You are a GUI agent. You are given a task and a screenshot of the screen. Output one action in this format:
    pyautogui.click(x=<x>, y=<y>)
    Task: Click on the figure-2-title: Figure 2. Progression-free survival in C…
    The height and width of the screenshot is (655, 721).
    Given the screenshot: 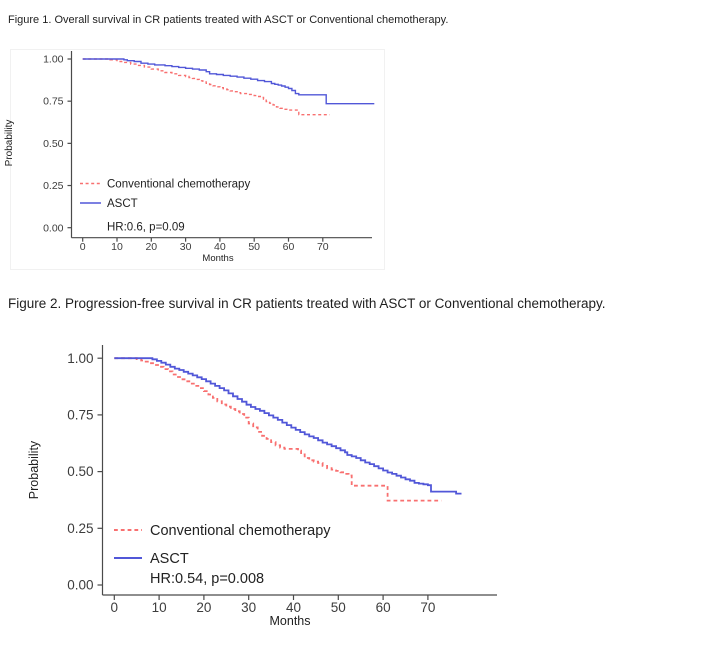 What is the action you would take?
    pyautogui.click(x=307, y=303)
    